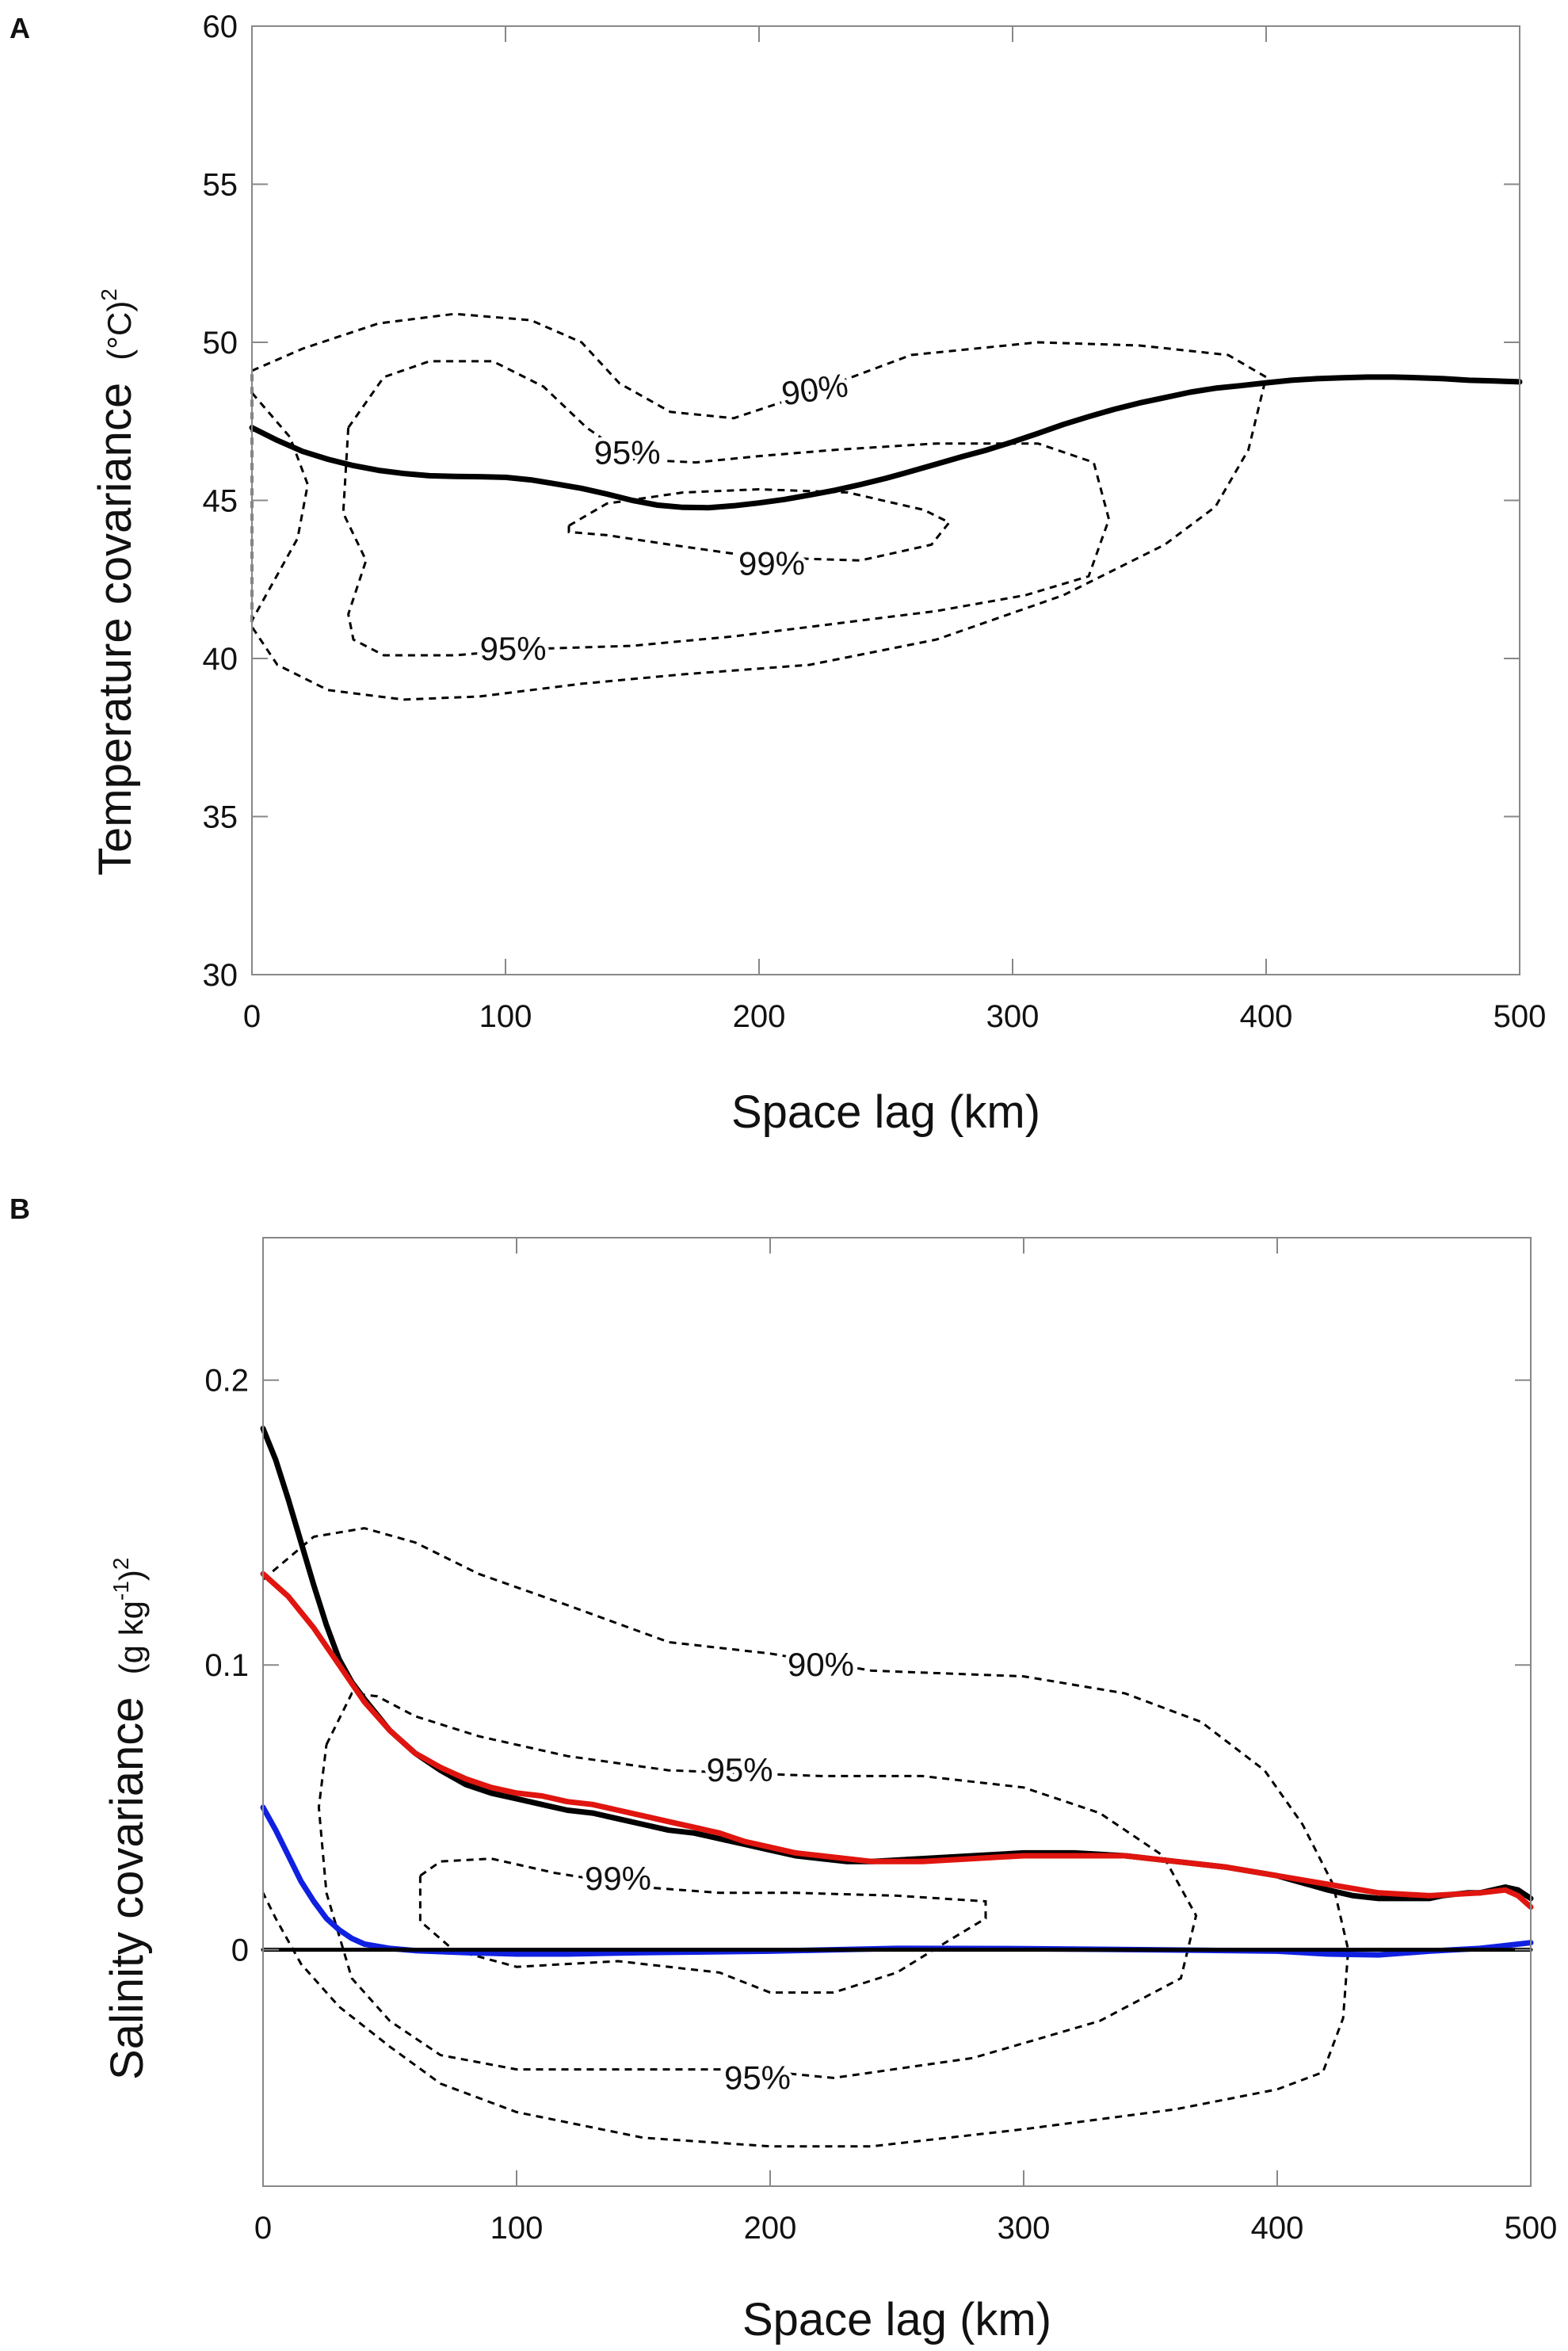  Describe the element at coordinates (20, 28) in the screenshot. I see `panel-label: A` at that location.